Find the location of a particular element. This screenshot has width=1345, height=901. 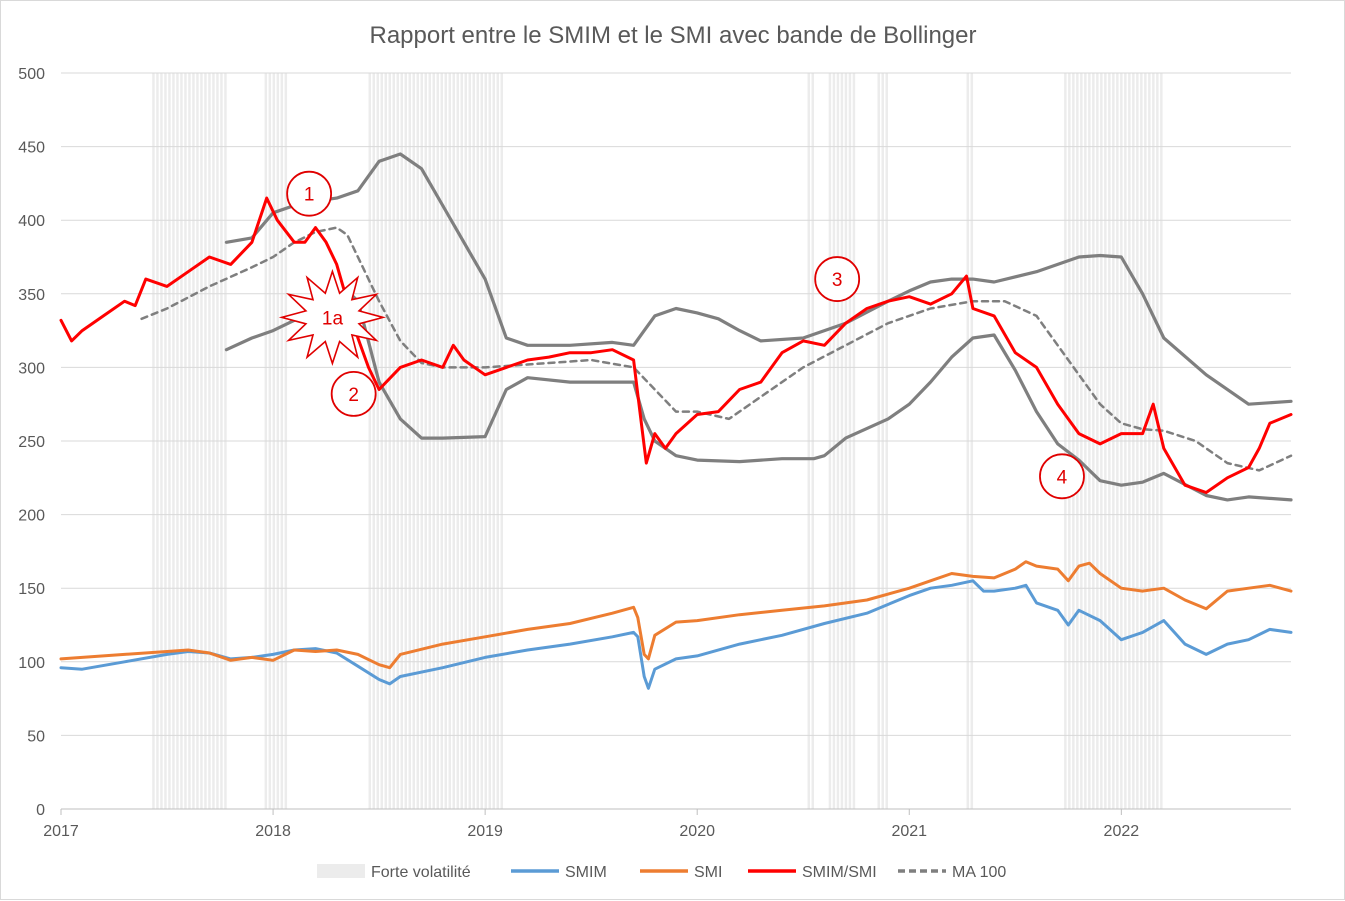

x-tick-label: 2022 is located at coordinates (1122, 831).